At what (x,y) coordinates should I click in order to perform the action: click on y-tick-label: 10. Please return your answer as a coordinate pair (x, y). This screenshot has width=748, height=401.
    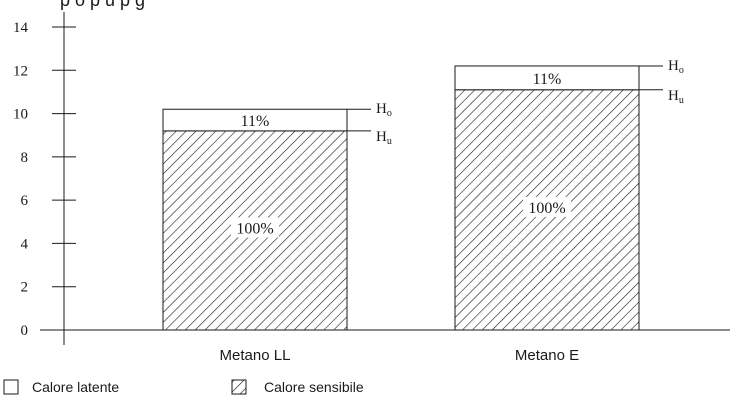
    Looking at the image, I should click on (20, 115).